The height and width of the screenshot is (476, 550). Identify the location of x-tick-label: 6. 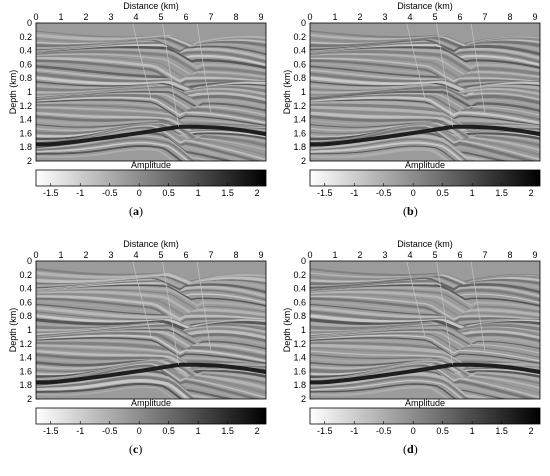
(185, 17).